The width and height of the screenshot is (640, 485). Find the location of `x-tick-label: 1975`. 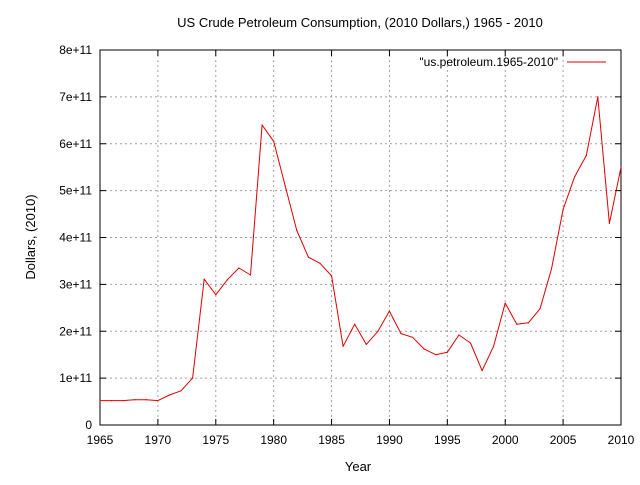

x-tick-label: 1975 is located at coordinates (215, 440).